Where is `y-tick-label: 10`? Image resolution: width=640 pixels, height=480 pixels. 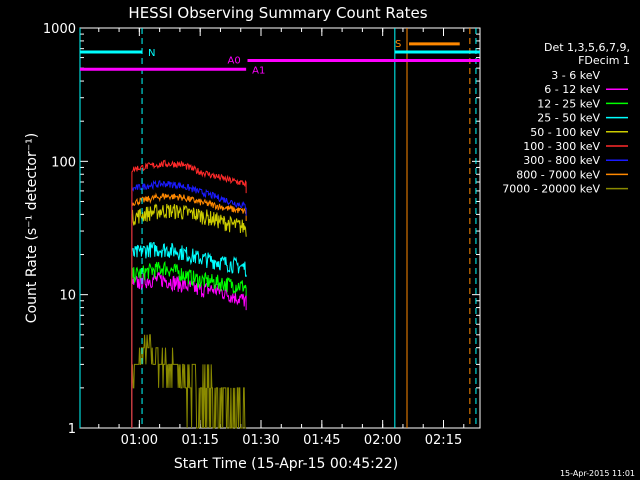 y-tick-label: 10 is located at coordinates (67, 296).